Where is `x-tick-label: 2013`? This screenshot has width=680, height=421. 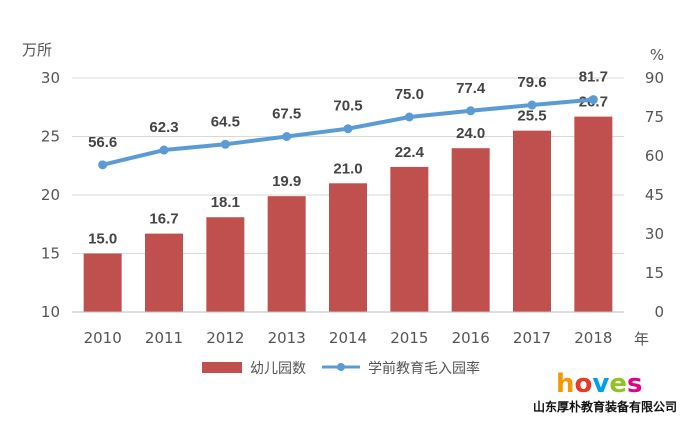 x-tick-label: 2013 is located at coordinates (287, 338).